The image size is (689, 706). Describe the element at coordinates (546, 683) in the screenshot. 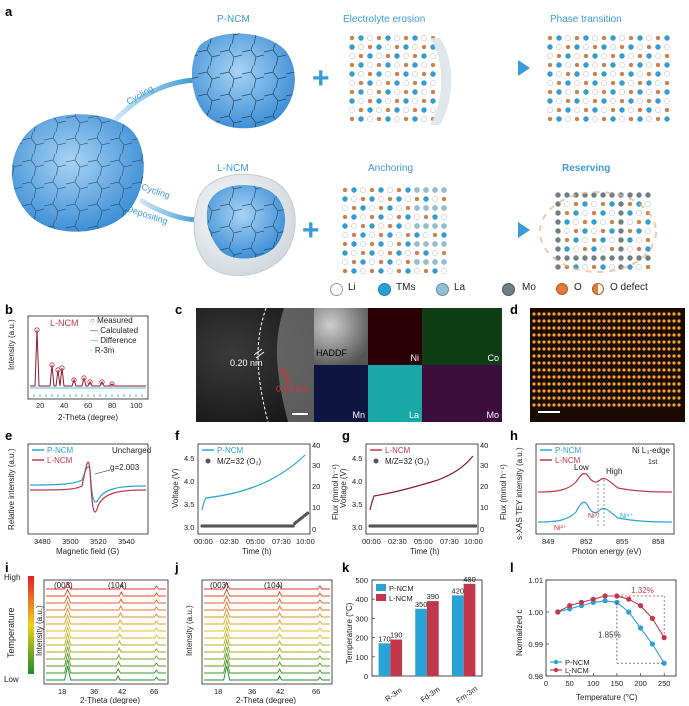

I see `l-xtick-label: 0` at that location.